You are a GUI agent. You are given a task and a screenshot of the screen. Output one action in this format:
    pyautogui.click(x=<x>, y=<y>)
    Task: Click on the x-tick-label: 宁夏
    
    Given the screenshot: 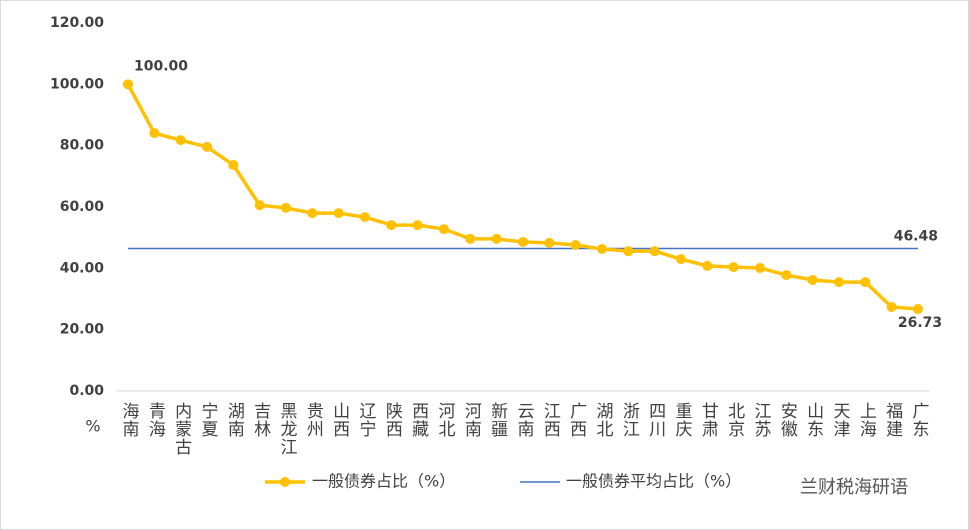 What is the action you would take?
    pyautogui.click(x=207, y=420)
    